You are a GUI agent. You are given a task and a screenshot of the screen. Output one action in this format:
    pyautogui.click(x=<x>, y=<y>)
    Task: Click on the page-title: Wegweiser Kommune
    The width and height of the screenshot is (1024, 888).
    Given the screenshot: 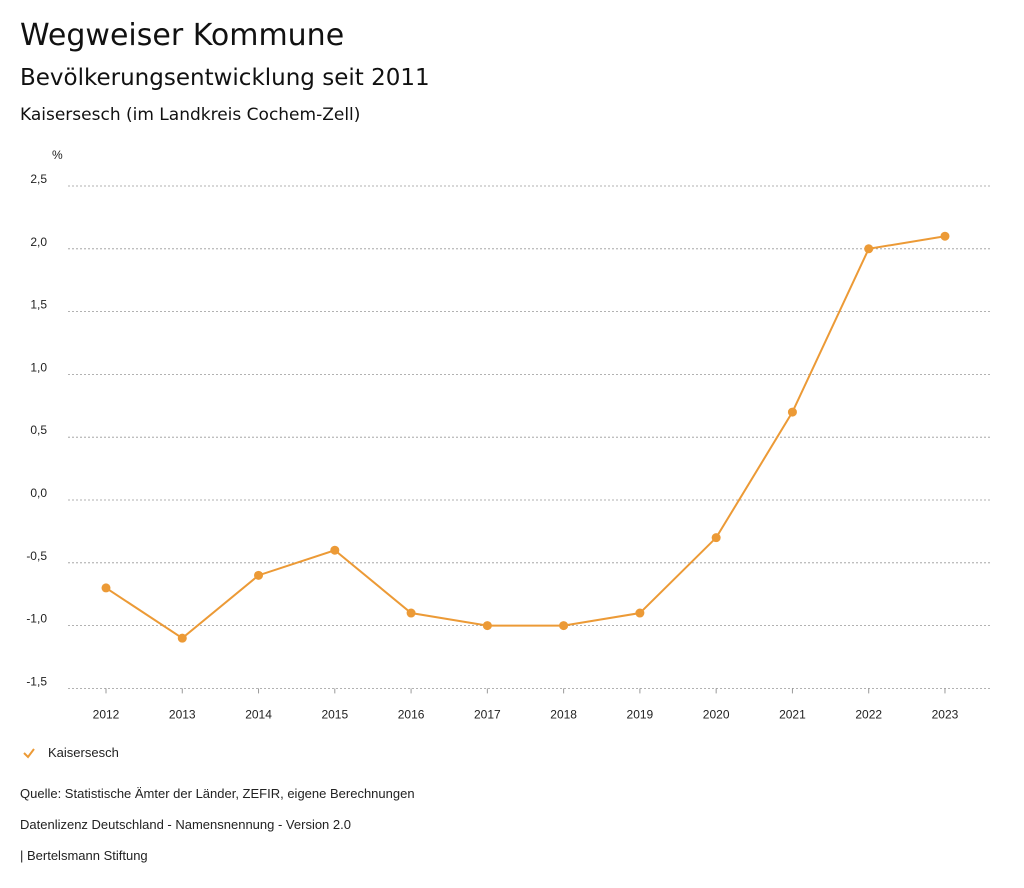 What is the action you would take?
    pyautogui.click(x=182, y=35)
    